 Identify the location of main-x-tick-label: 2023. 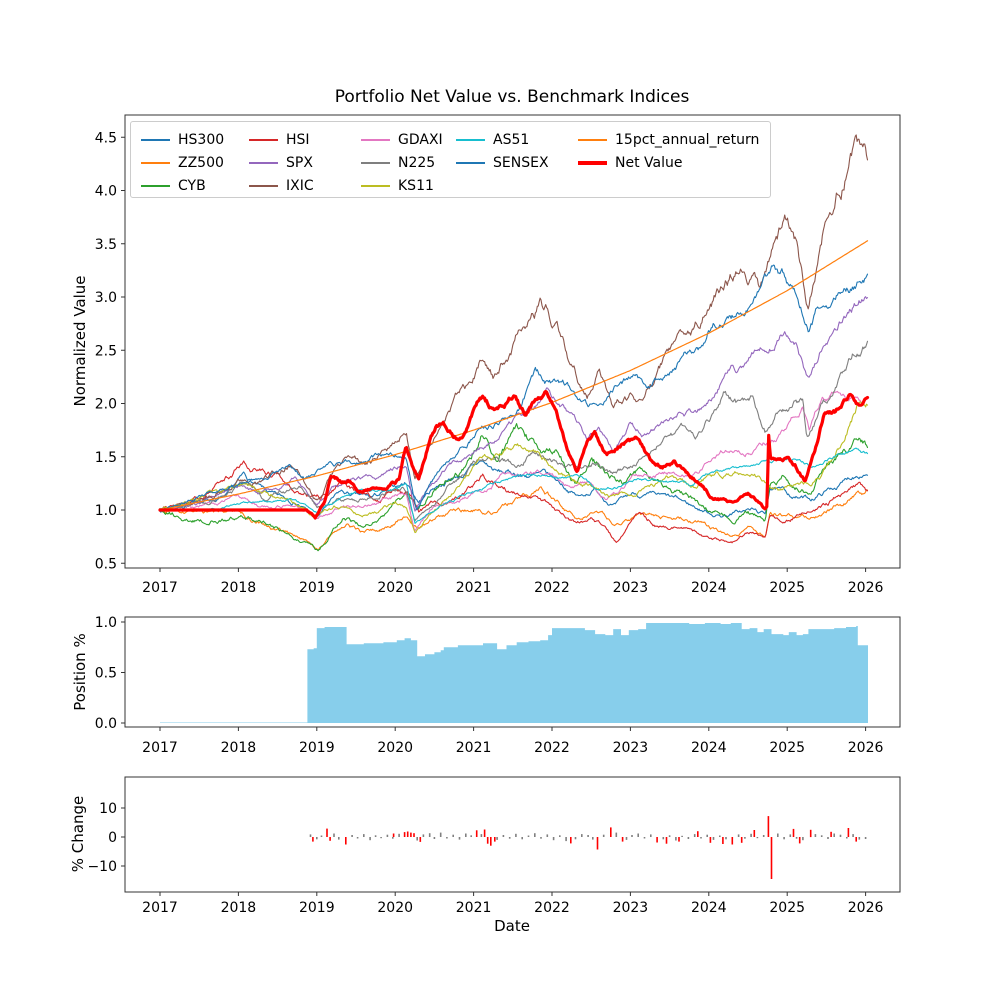
(631, 588).